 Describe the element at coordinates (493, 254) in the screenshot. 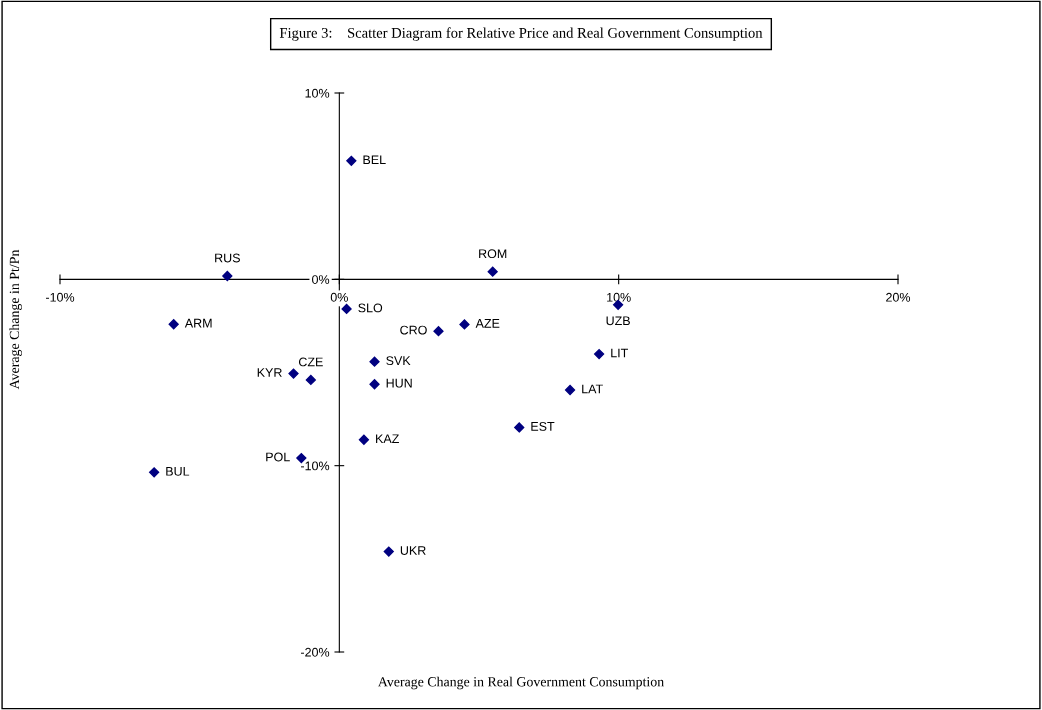

I see `annotation: ROM` at that location.